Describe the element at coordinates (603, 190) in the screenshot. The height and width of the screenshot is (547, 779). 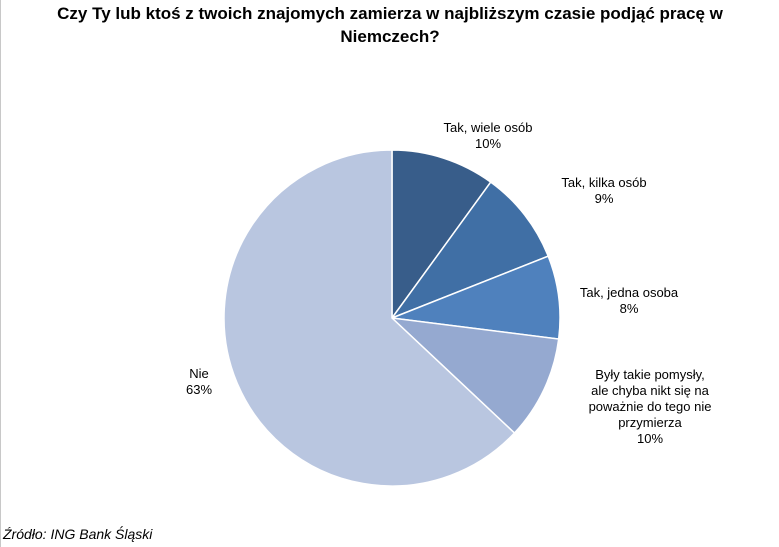
I see `pie-label-2: Tak, kilka osób 9%` at that location.